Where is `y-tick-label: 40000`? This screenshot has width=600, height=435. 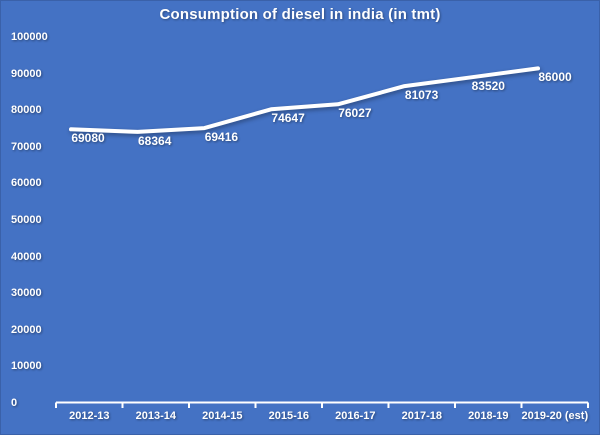 y-tick-label: 40000 is located at coordinates (26, 256).